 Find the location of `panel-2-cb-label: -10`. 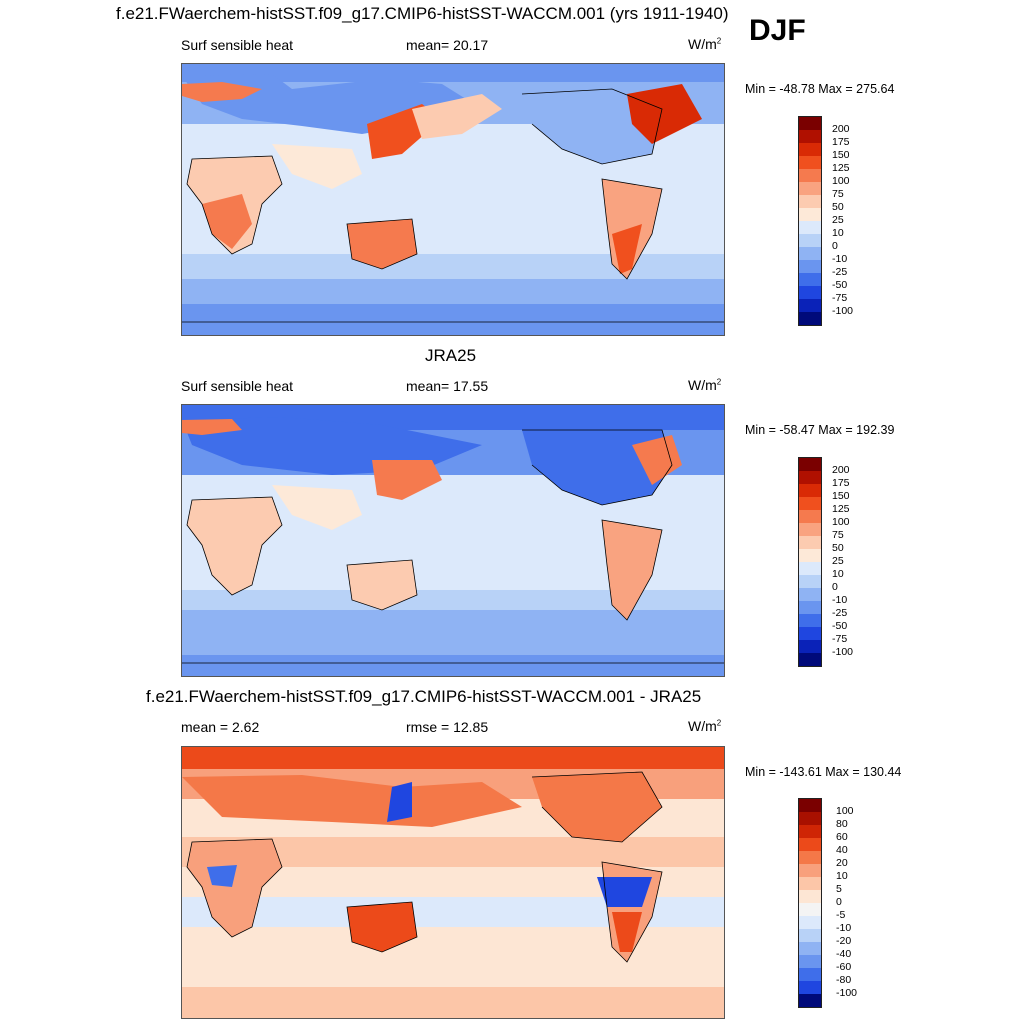

panel-2-cb-label: -10 is located at coordinates (840, 600).